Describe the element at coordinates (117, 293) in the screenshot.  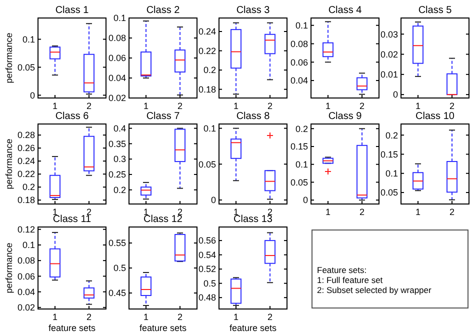
I see `y-tick-label: 0.45` at that location.